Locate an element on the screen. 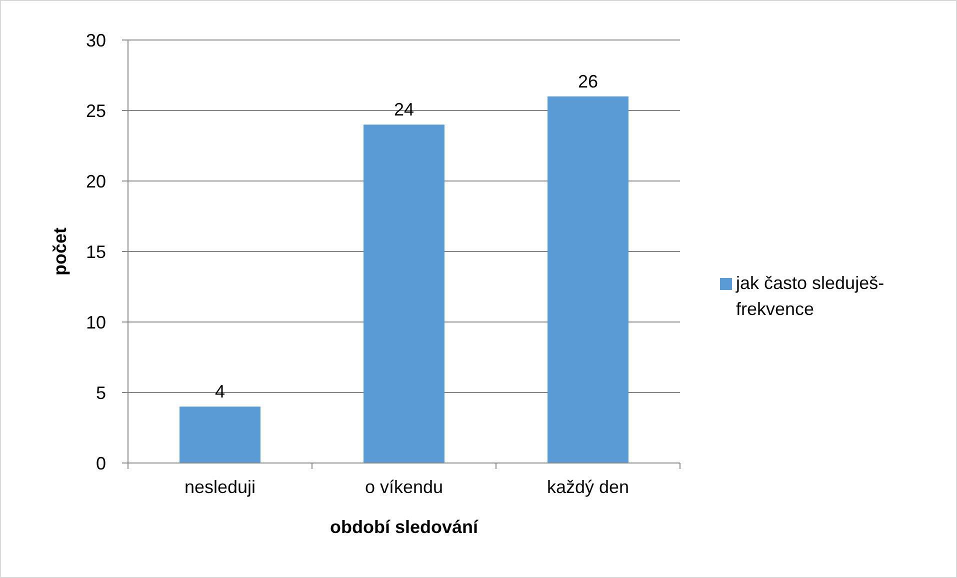 The image size is (957, 578). y-tick-label: 0 is located at coordinates (101, 463).